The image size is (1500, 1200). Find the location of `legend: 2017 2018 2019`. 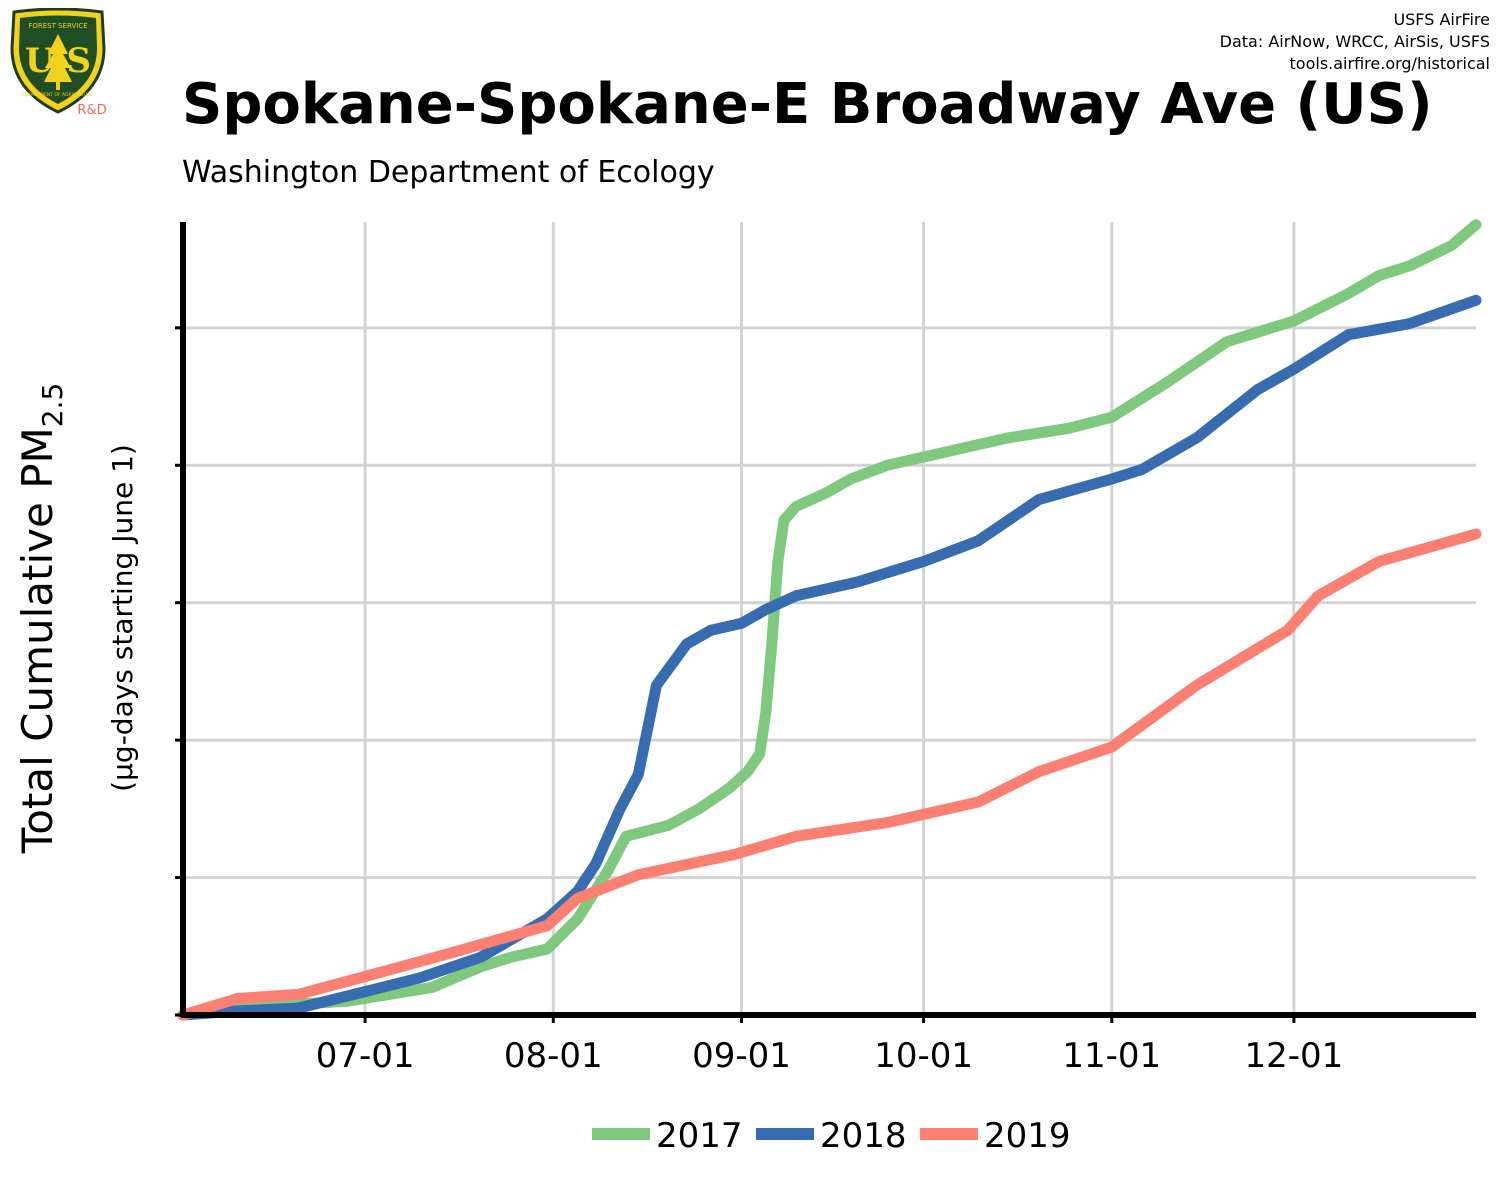

legend: 2017 2018 2019 is located at coordinates (831, 1136).